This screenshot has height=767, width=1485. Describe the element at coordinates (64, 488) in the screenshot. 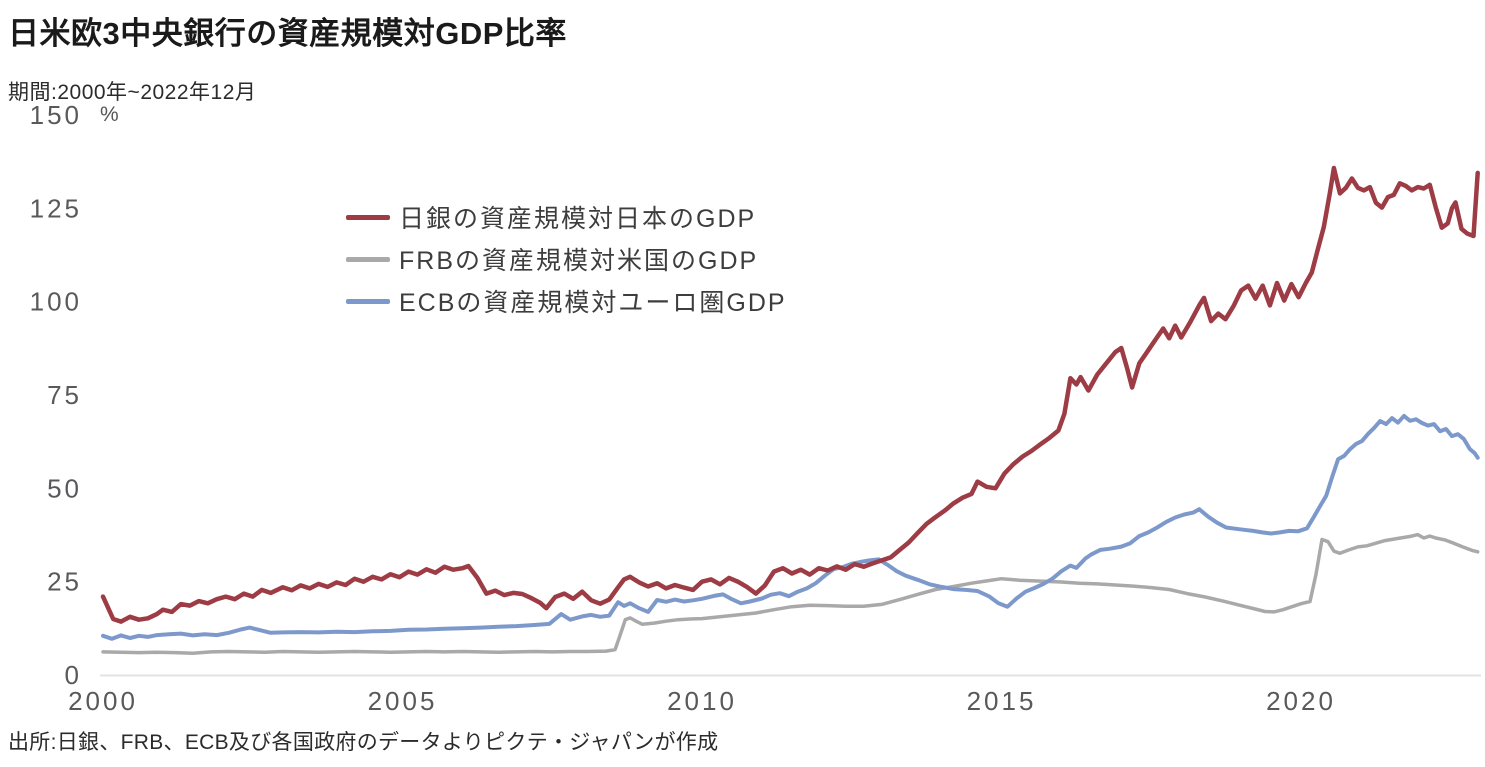

I see `y-tick-label-50: 50` at that location.